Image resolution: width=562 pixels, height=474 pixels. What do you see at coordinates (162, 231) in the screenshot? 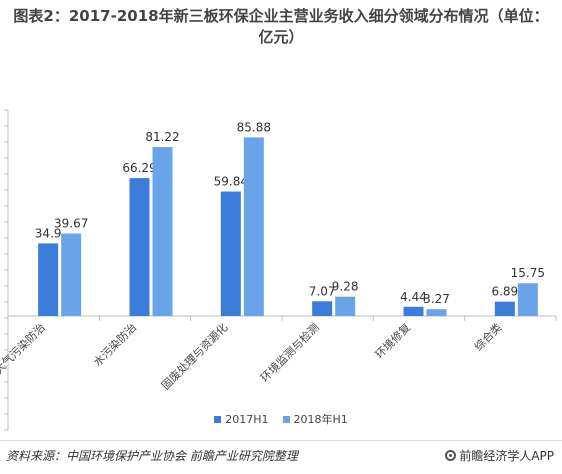
I see `bar-2018年H1-水污染防治` at bounding box center [162, 231].